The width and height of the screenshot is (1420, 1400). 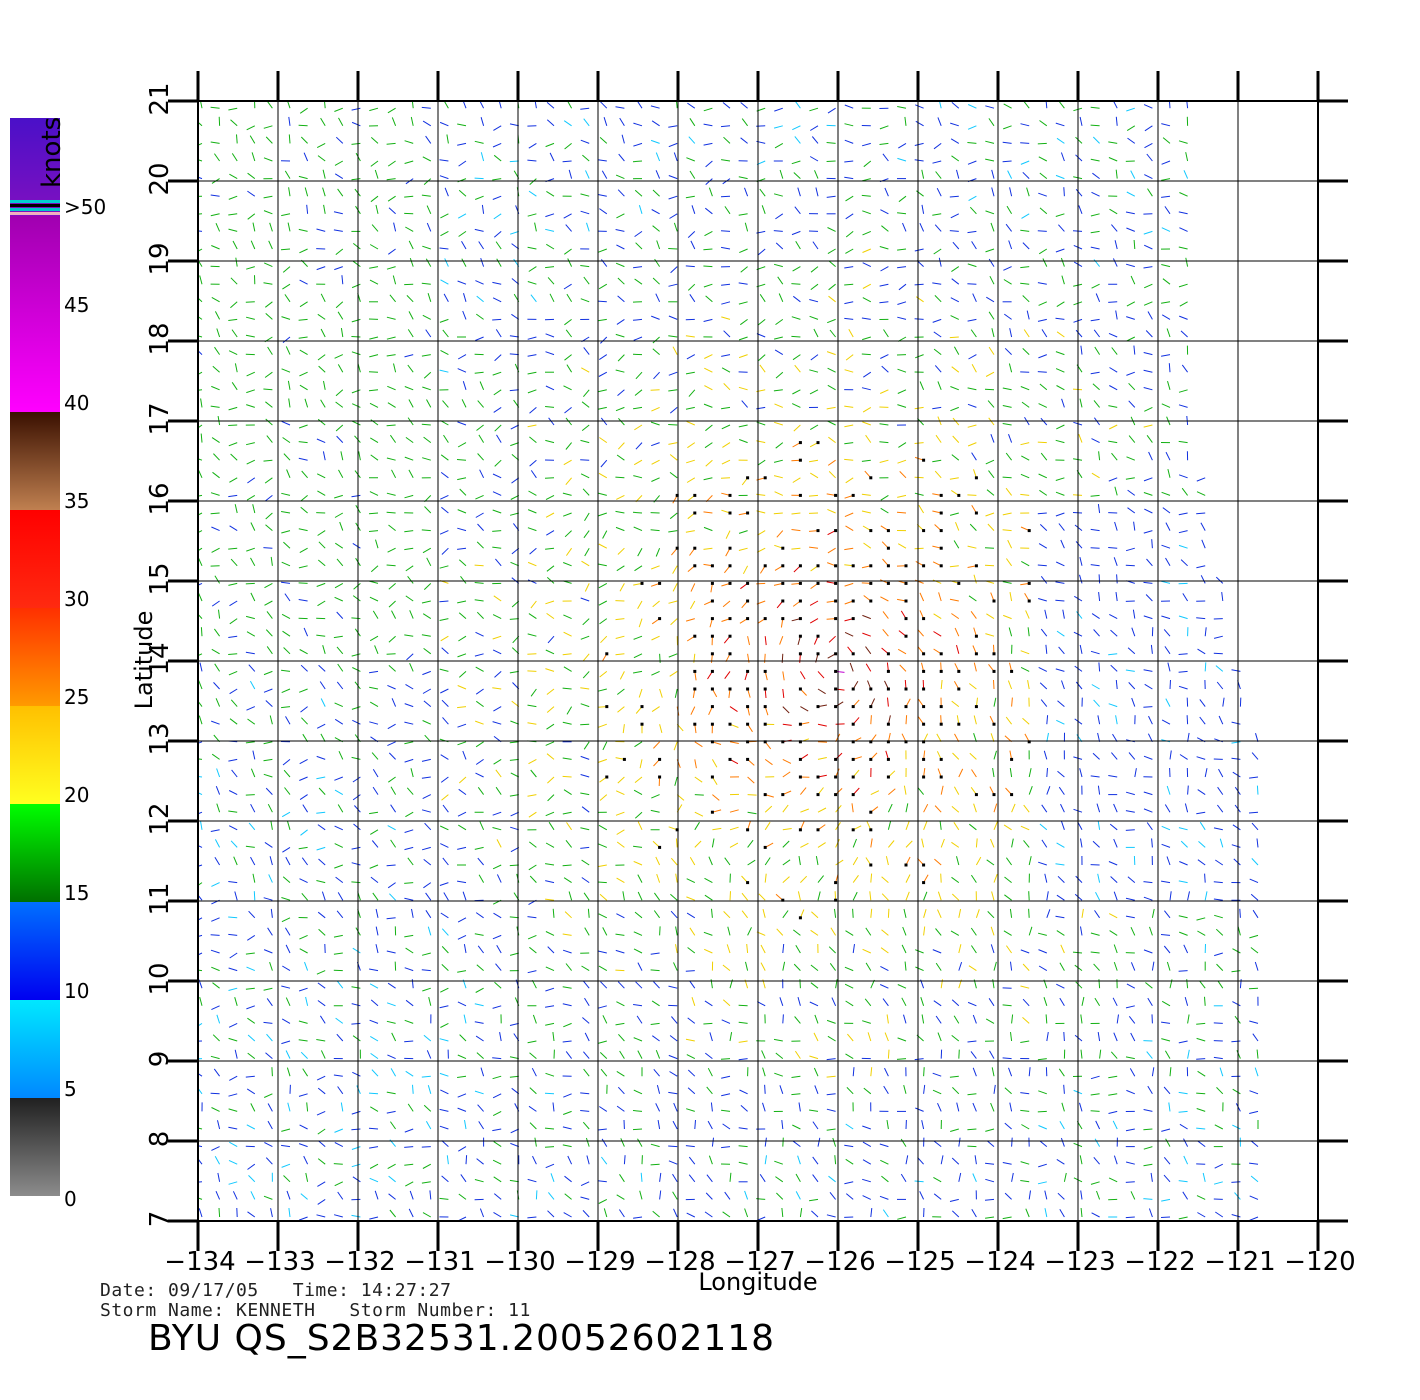 I want to click on colorbar-bin, so click(x=35, y=559).